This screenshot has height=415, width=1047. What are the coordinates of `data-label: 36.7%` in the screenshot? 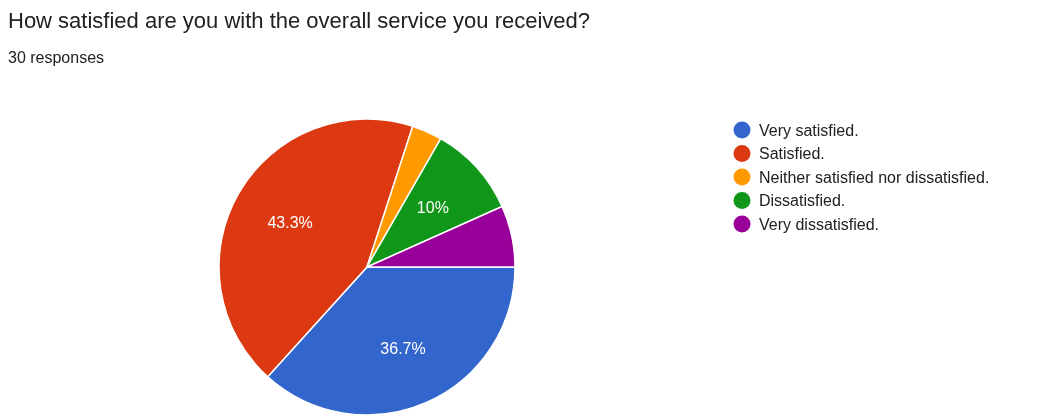 It's located at (403, 348).